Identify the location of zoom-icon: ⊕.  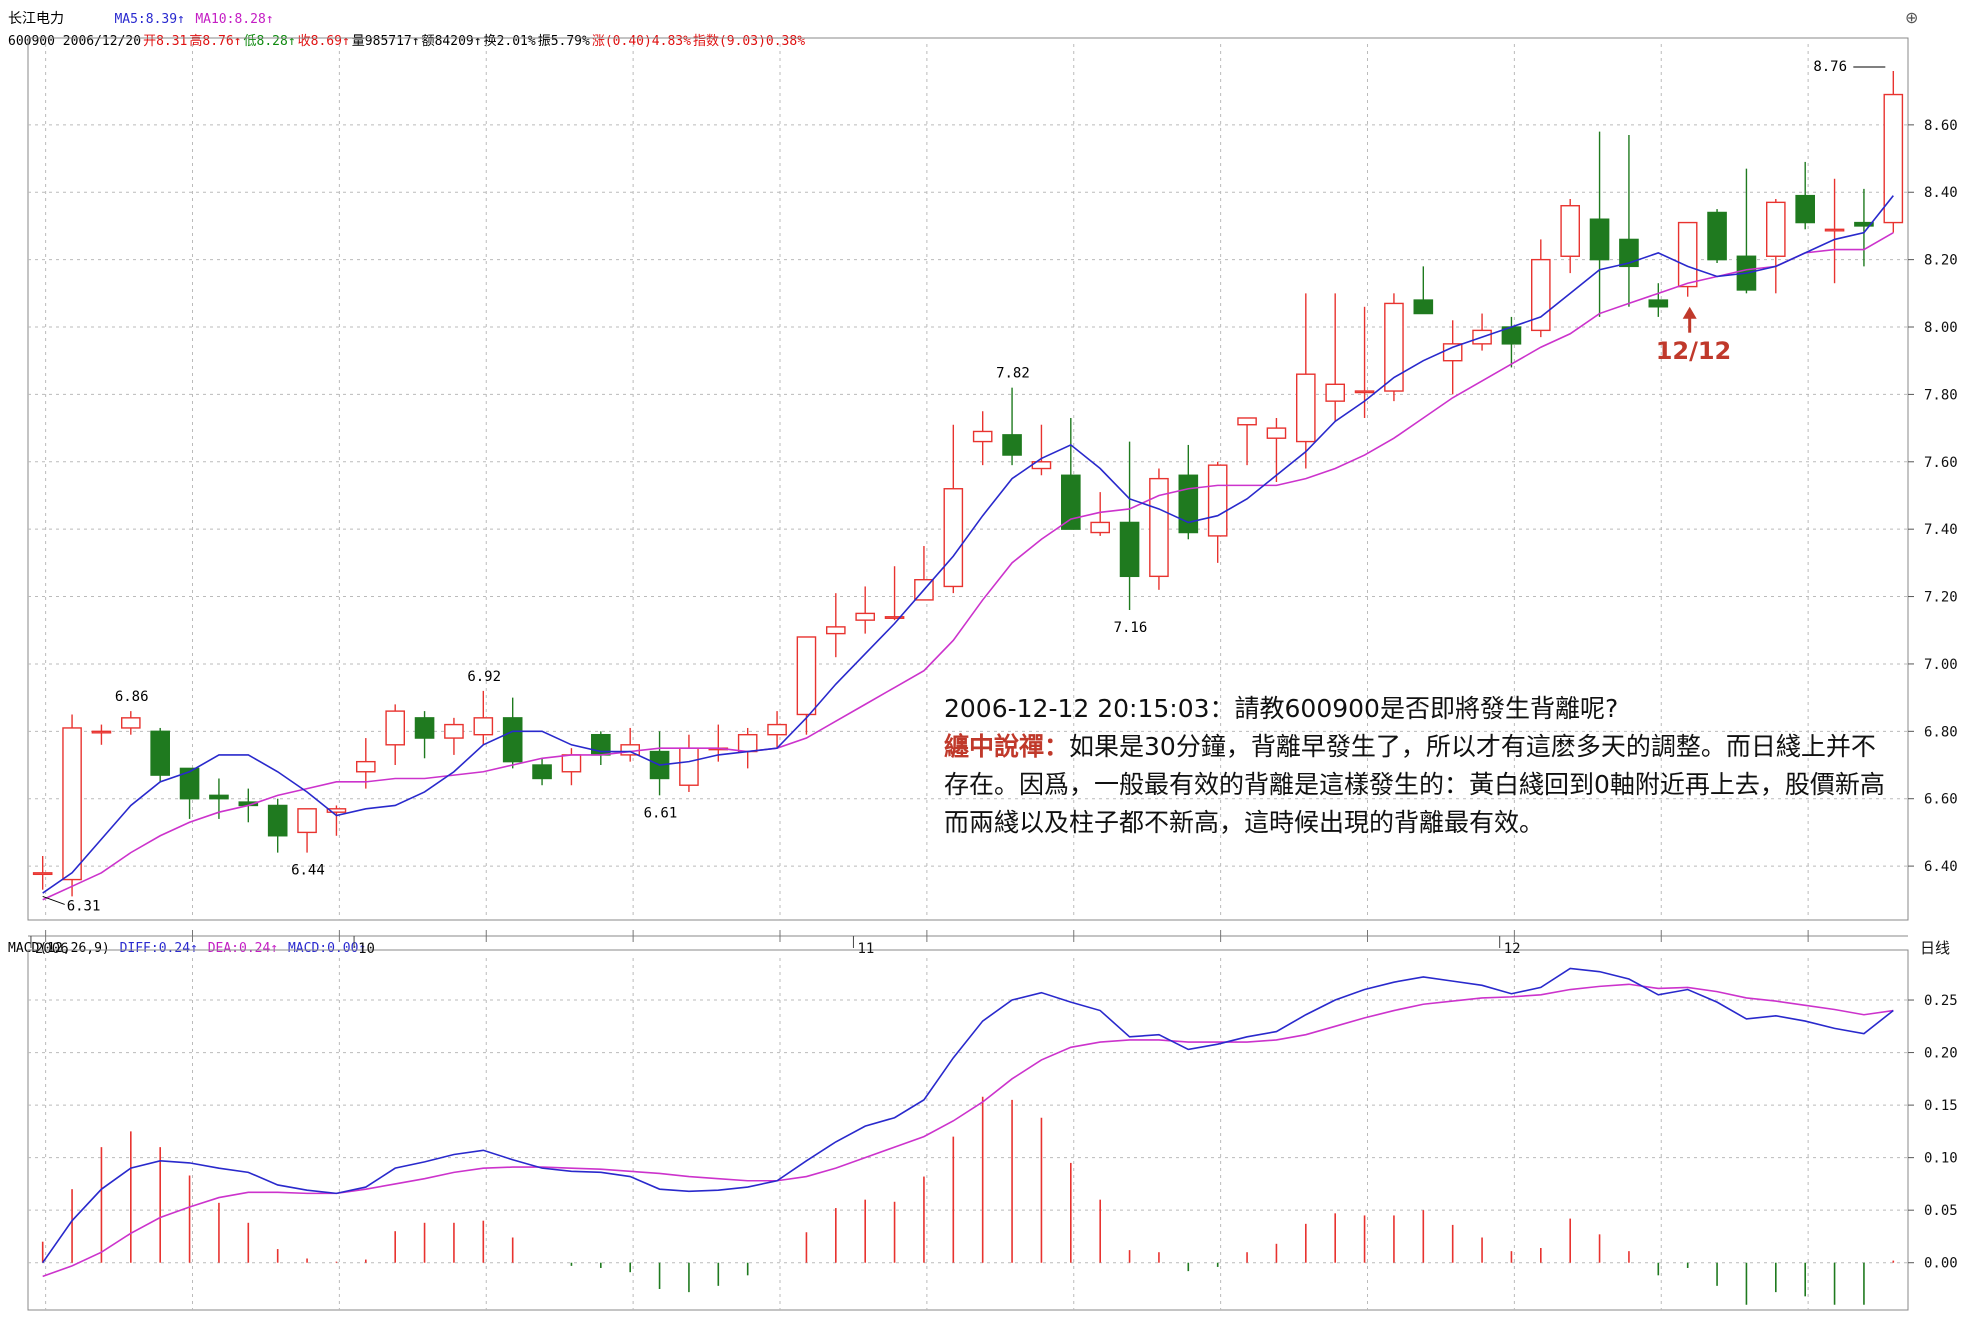
(1912, 17).